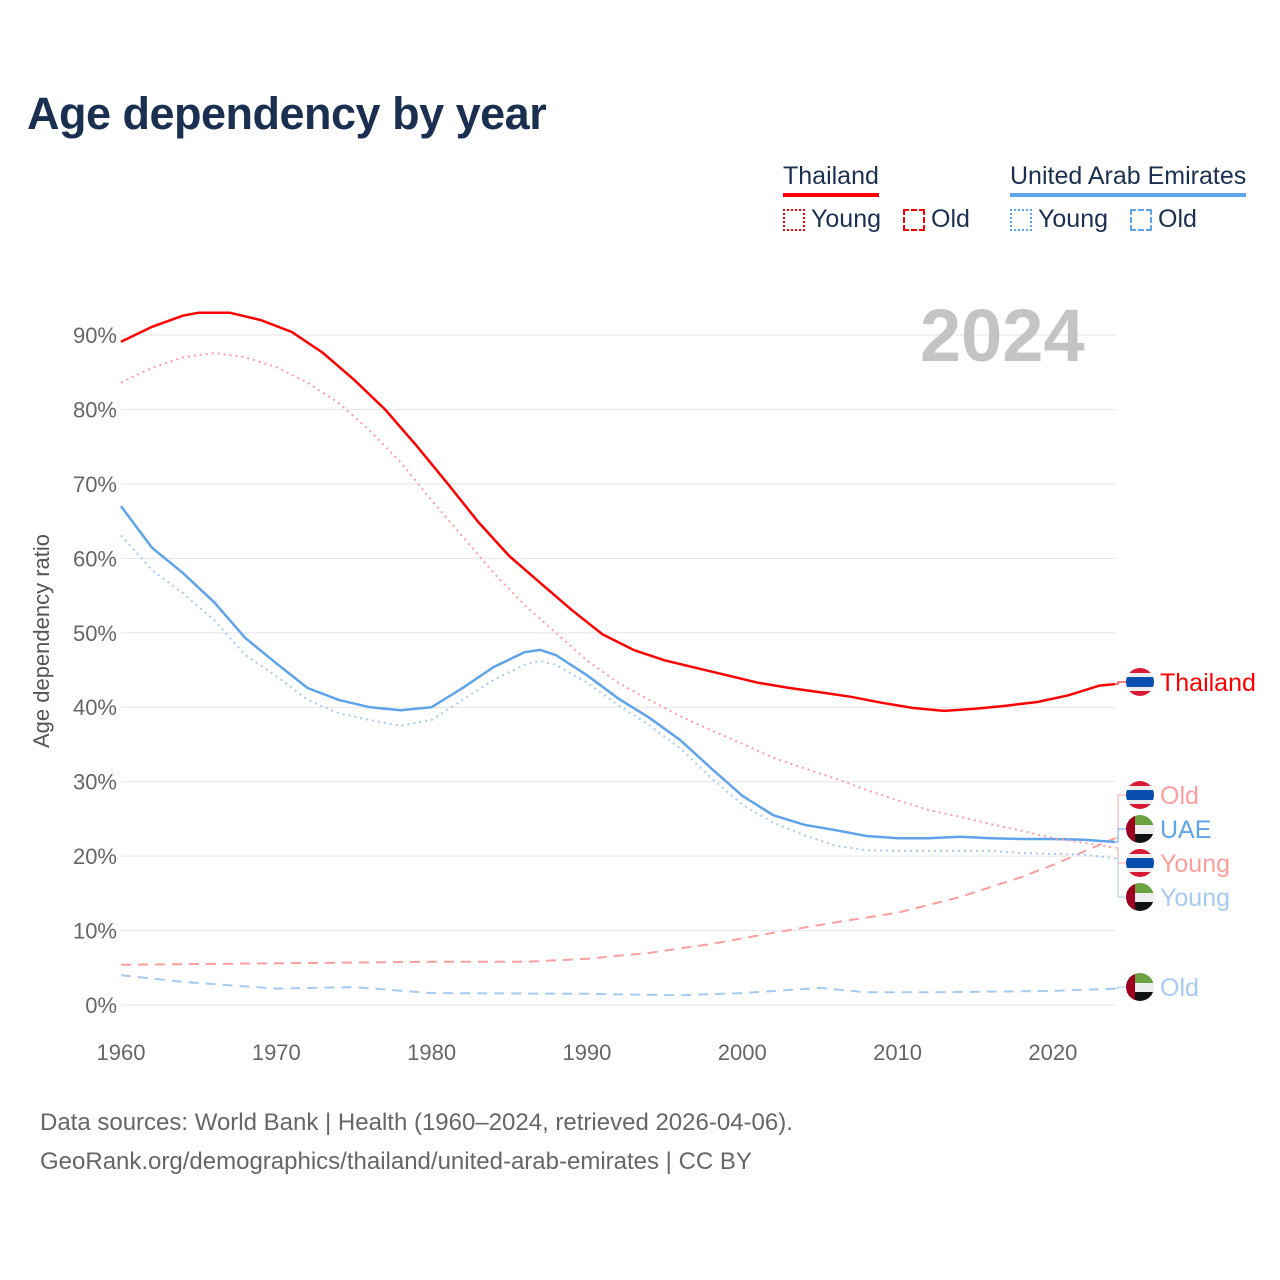  I want to click on legend-uae: United Arab Emirates, so click(1128, 179).